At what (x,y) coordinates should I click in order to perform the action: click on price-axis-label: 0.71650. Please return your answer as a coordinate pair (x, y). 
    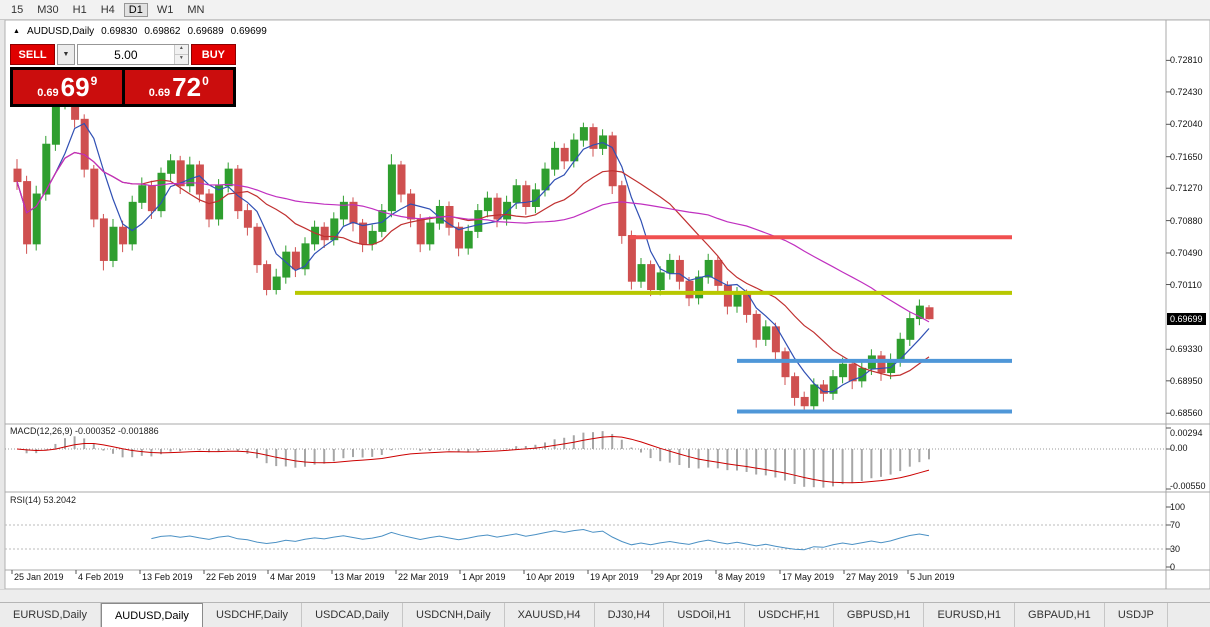
    Looking at the image, I should click on (1186, 156).